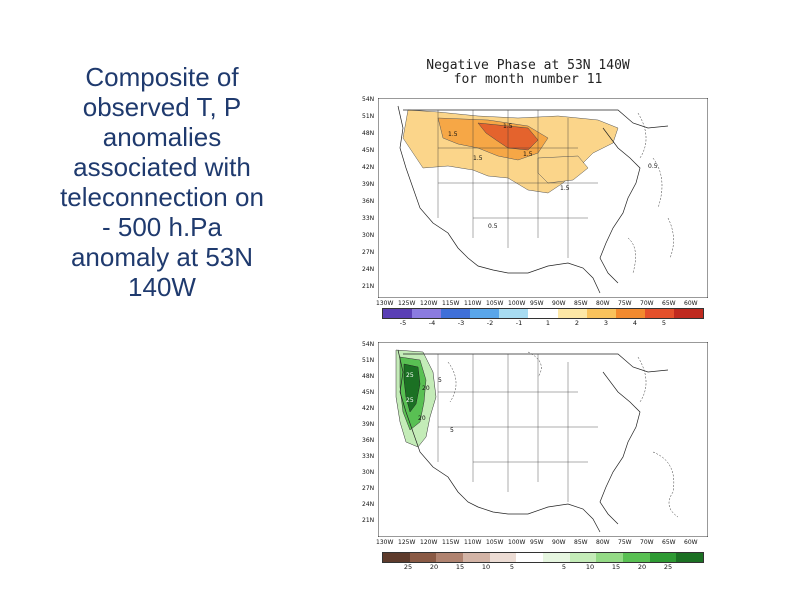 The width and height of the screenshot is (792, 612). I want to click on colorbar-label: -4, so click(432, 323).